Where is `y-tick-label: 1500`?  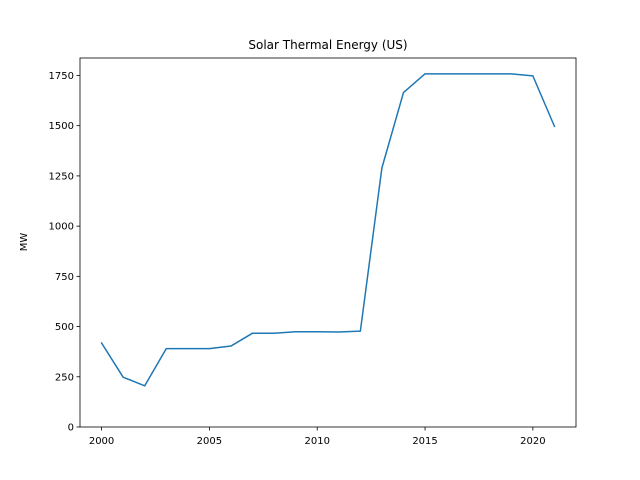 y-tick-label: 1500 is located at coordinates (61, 126).